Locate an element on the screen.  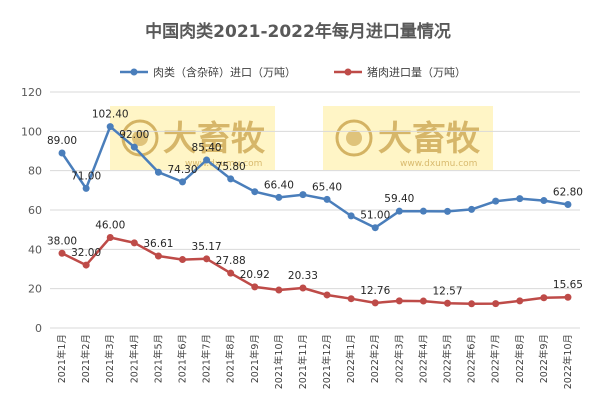
legend-label-meat: 肉类（含杂碎）进口（万吨） is located at coordinates (224, 72).